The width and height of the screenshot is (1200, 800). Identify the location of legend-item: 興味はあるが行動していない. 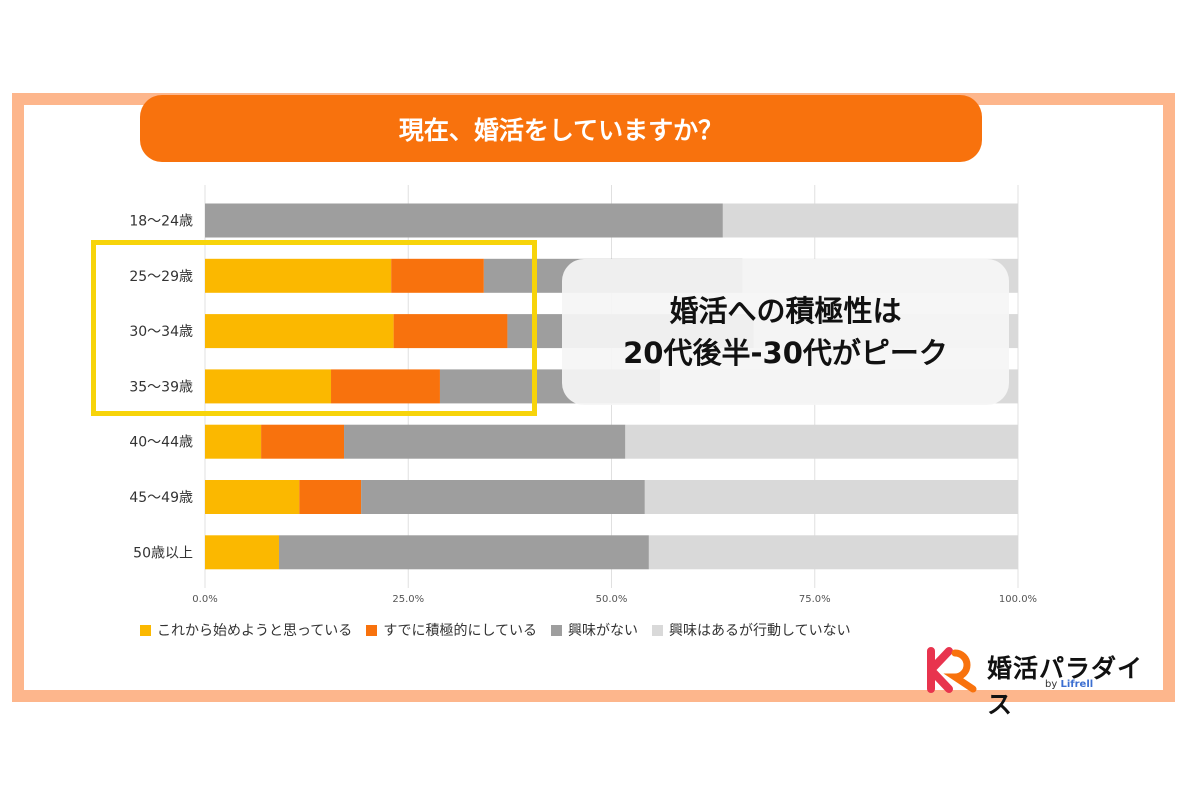
(751, 630).